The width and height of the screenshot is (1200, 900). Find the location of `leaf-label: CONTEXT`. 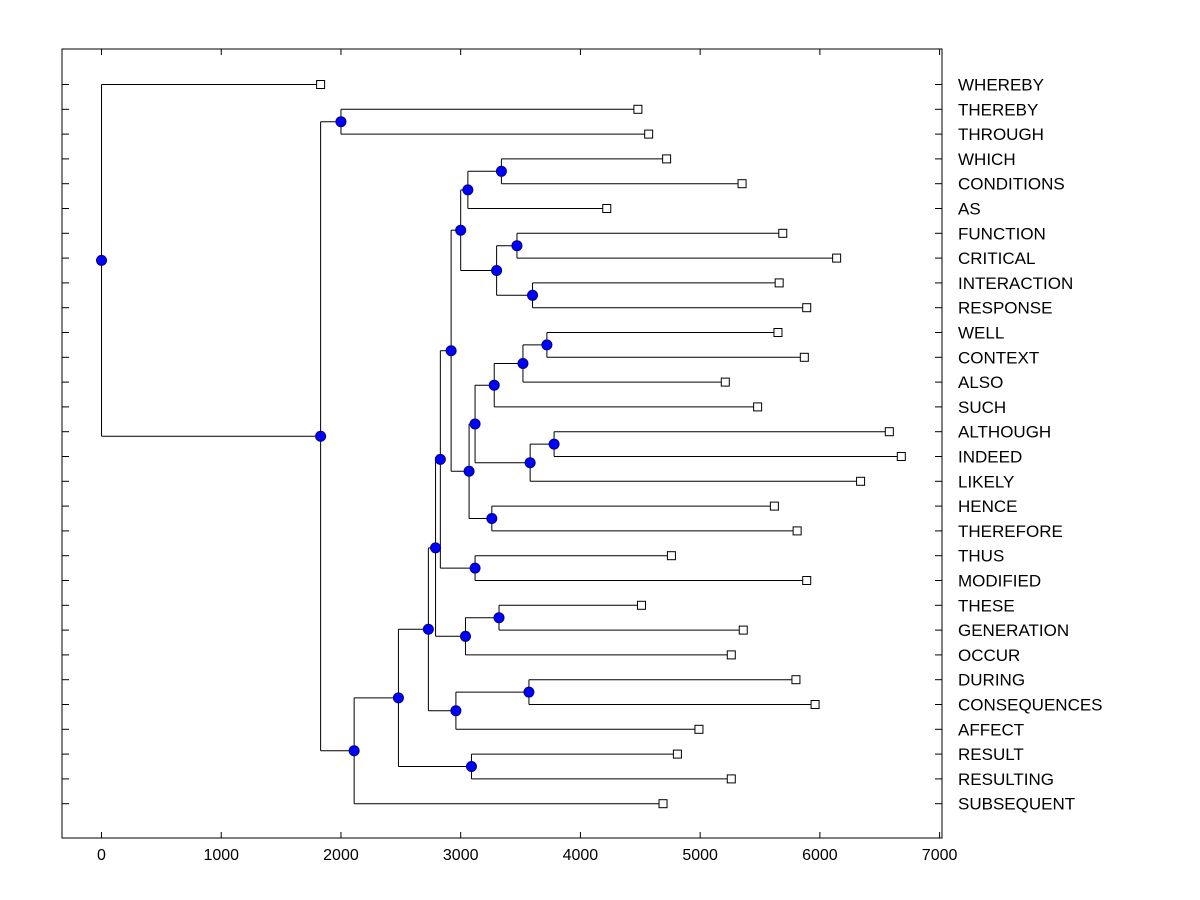

leaf-label: CONTEXT is located at coordinates (998, 357).